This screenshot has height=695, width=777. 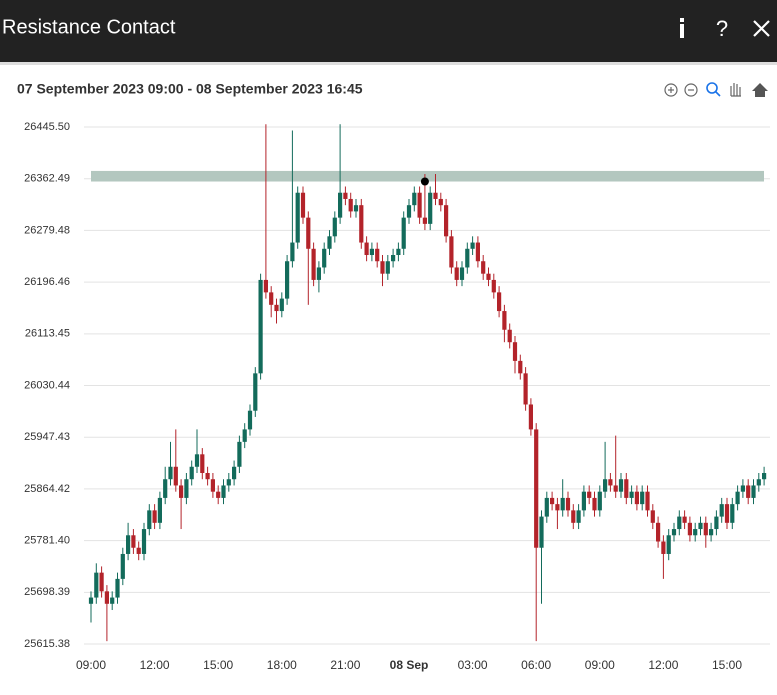 I want to click on y-tick-label: 25781.40, so click(x=47, y=541).